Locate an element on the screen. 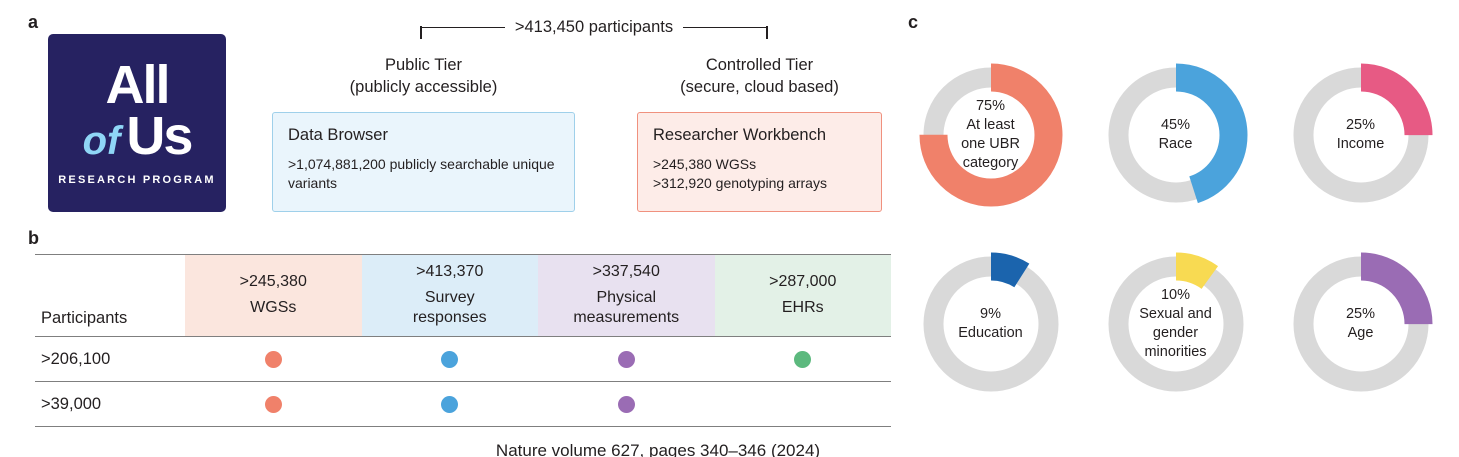 The width and height of the screenshot is (1459, 457). column-header-value: >337,540 is located at coordinates (626, 271).